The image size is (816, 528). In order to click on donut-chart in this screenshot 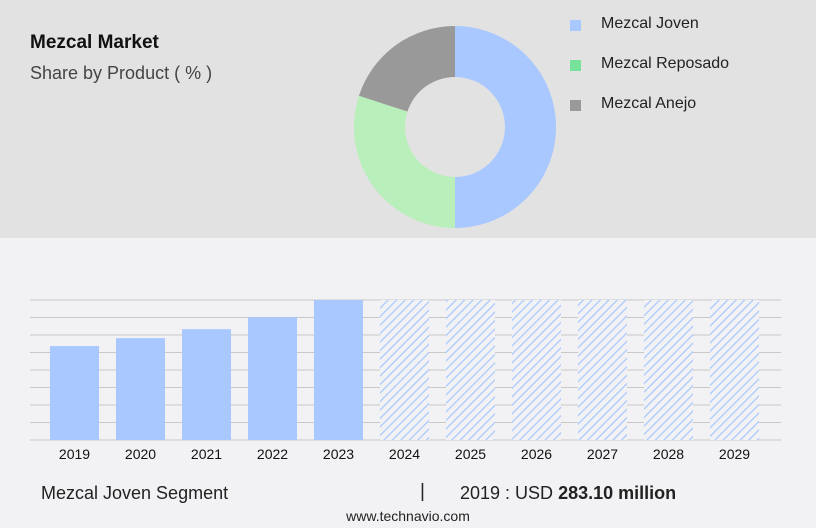, I will do `click(455, 127)`.